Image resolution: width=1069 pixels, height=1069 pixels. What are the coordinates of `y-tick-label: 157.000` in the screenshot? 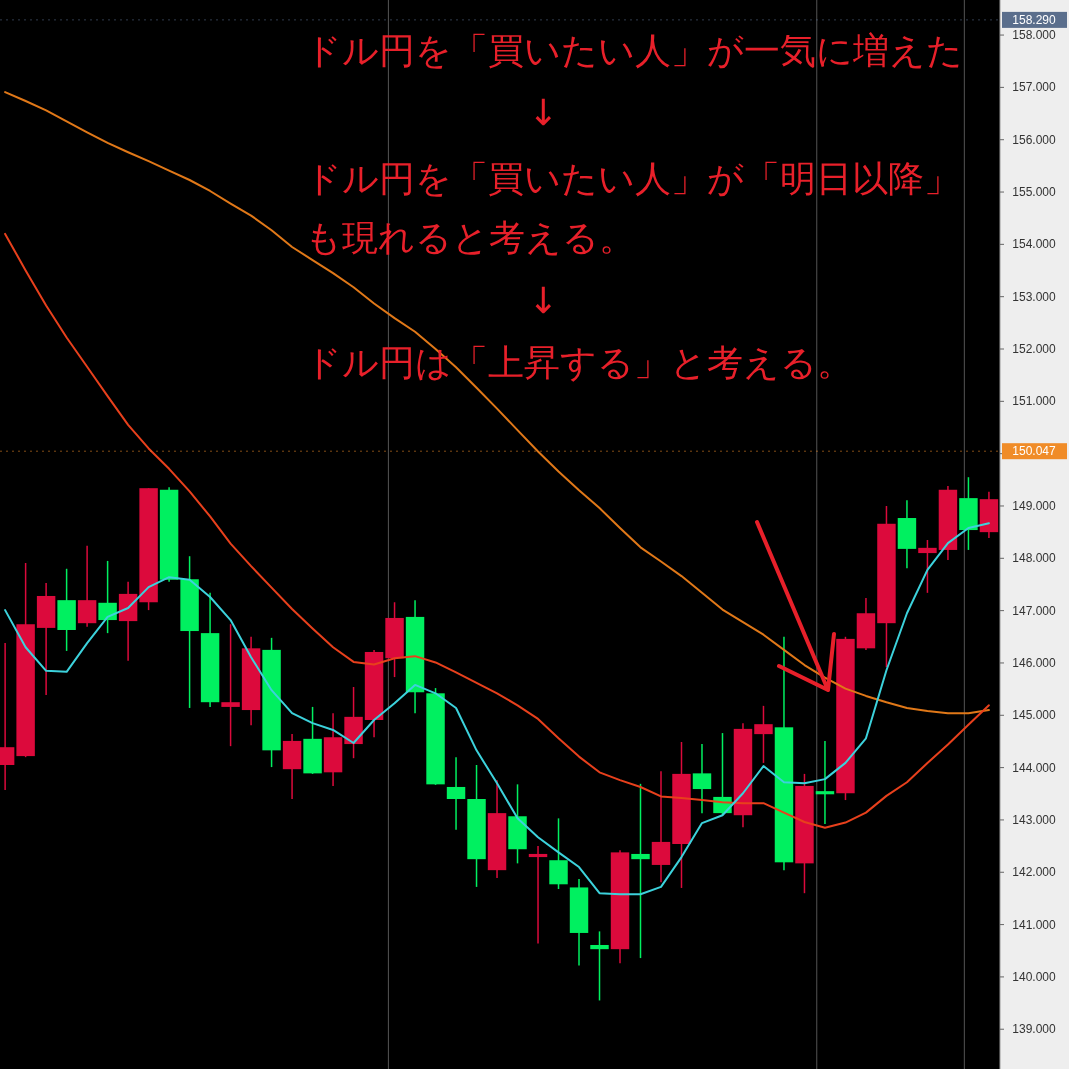 It's located at (1034, 87).